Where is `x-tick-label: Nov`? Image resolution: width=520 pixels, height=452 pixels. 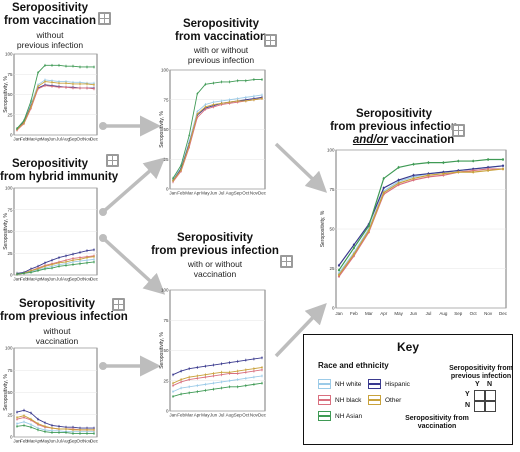 x-tick-label: Nov is located at coordinates (254, 415).